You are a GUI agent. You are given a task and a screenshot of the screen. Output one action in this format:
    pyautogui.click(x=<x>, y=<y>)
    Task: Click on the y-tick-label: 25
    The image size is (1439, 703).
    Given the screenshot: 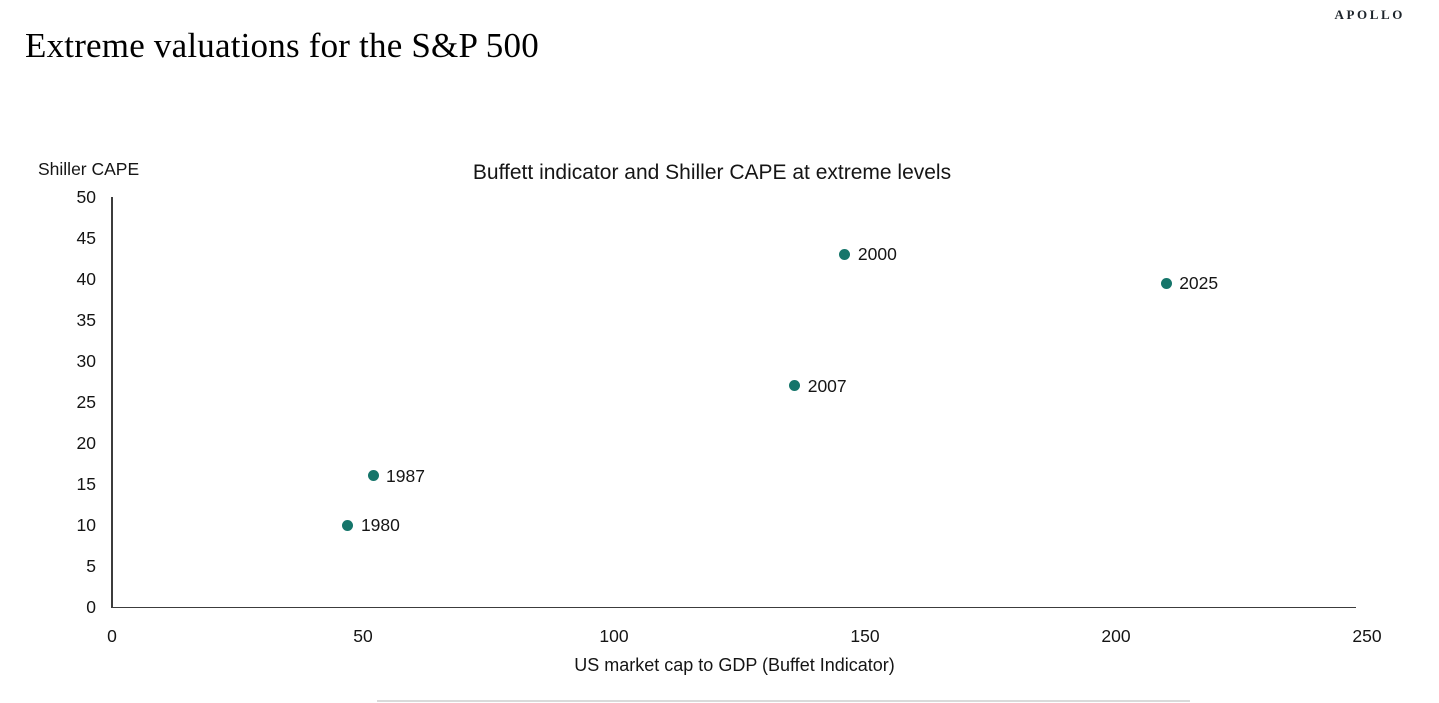 What is the action you would take?
    pyautogui.click(x=86, y=402)
    